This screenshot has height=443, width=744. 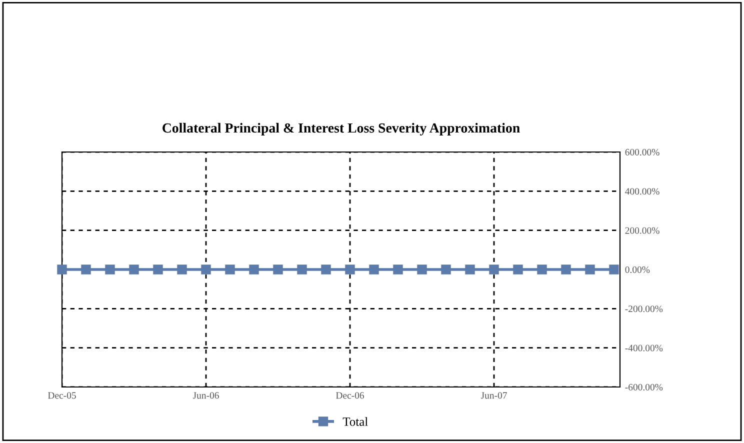 What do you see at coordinates (642, 191) in the screenshot?
I see `y-tick-label: 400.00%` at bounding box center [642, 191].